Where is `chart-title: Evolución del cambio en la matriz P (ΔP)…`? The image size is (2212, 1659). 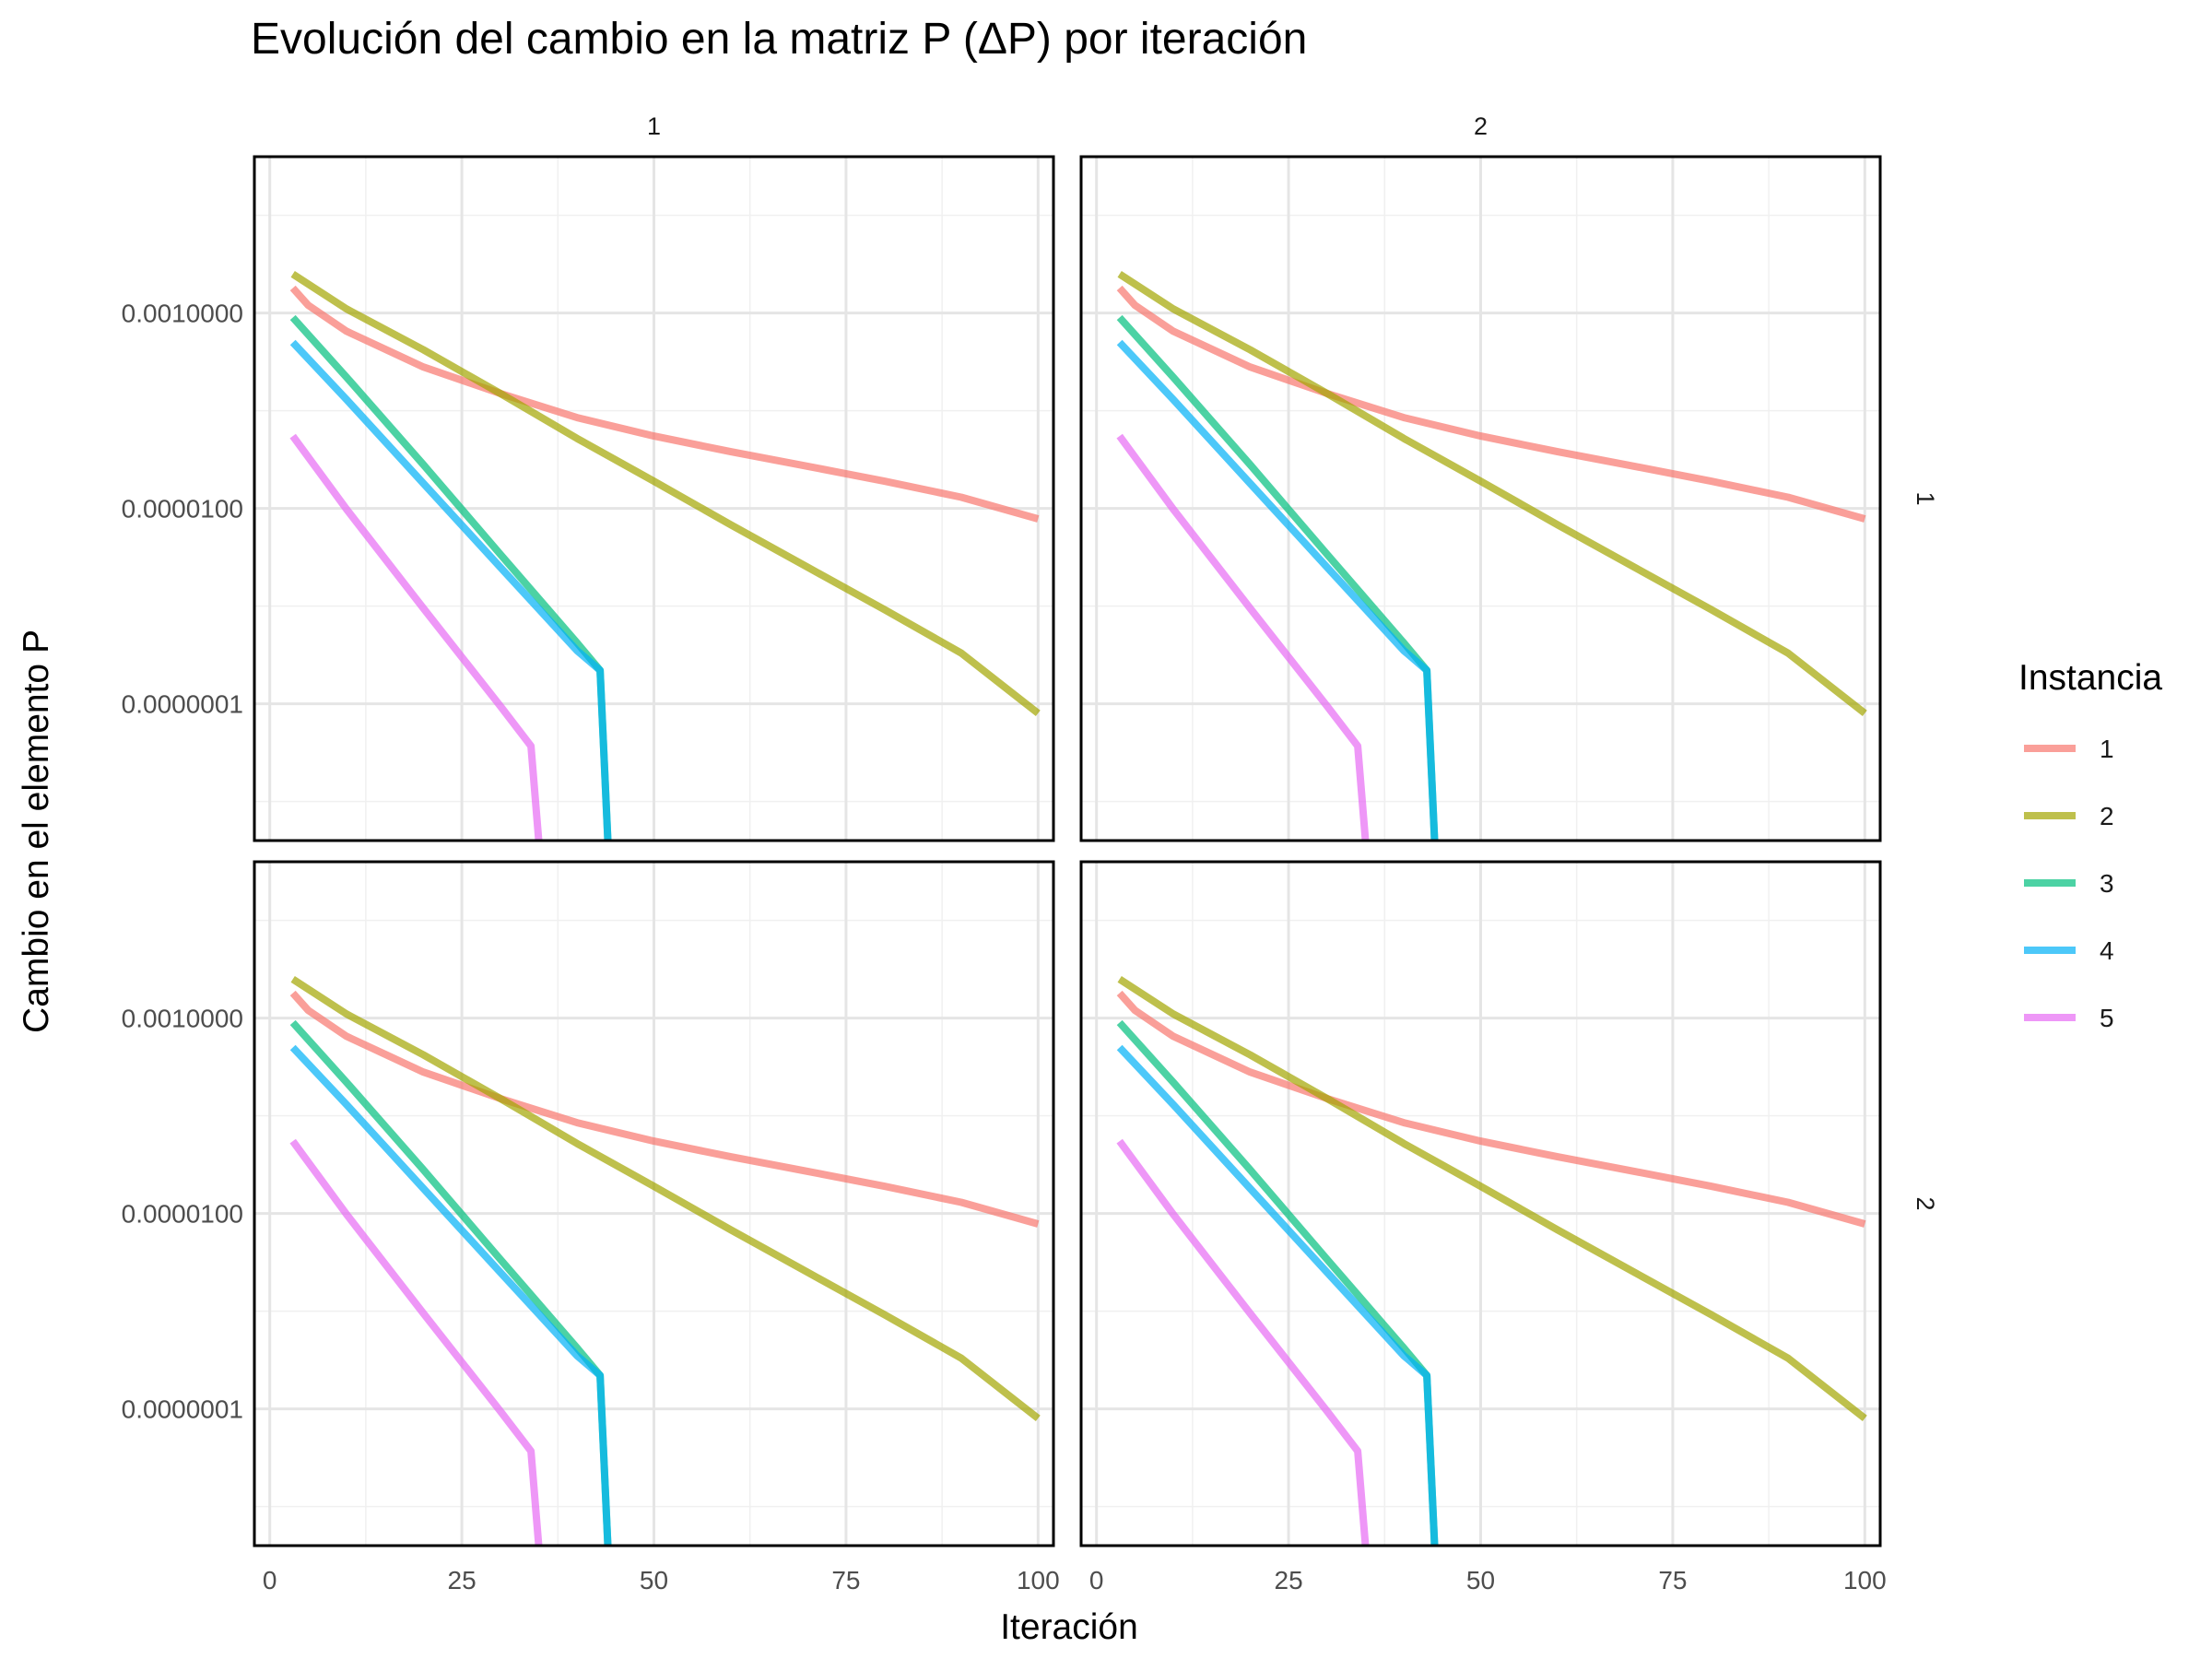 chart-title: Evolución del cambio en la matriz P (ΔP)… is located at coordinates (779, 39).